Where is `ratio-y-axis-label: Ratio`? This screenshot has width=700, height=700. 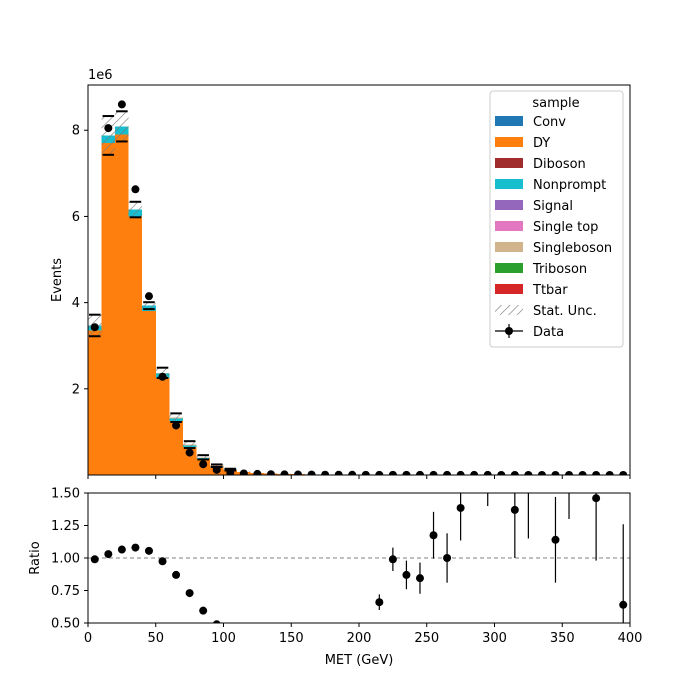 ratio-y-axis-label: Ratio is located at coordinates (35, 557).